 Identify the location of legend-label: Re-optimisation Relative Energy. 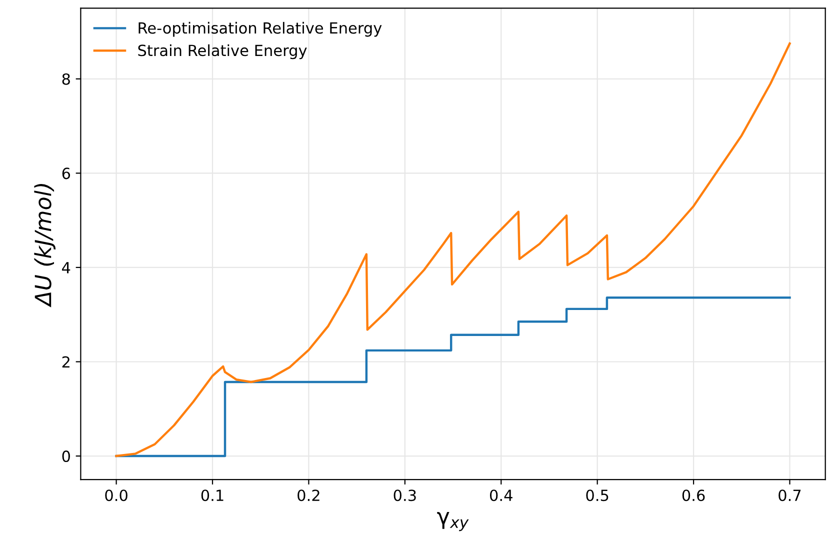
(260, 29).